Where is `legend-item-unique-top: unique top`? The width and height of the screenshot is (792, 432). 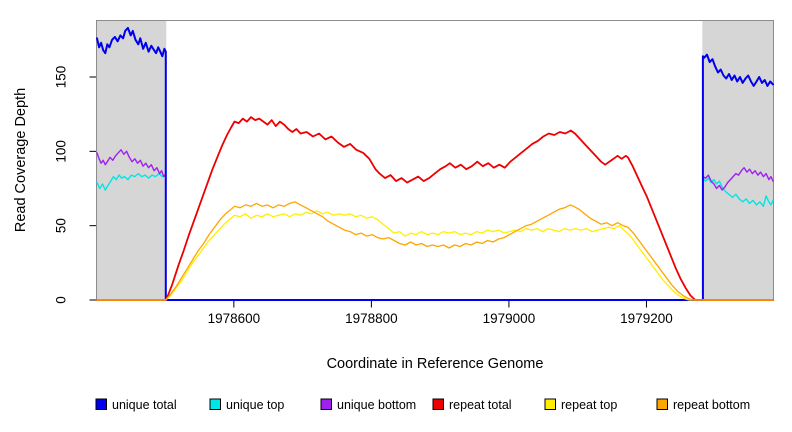 legend-item-unique-top: unique top is located at coordinates (246, 405).